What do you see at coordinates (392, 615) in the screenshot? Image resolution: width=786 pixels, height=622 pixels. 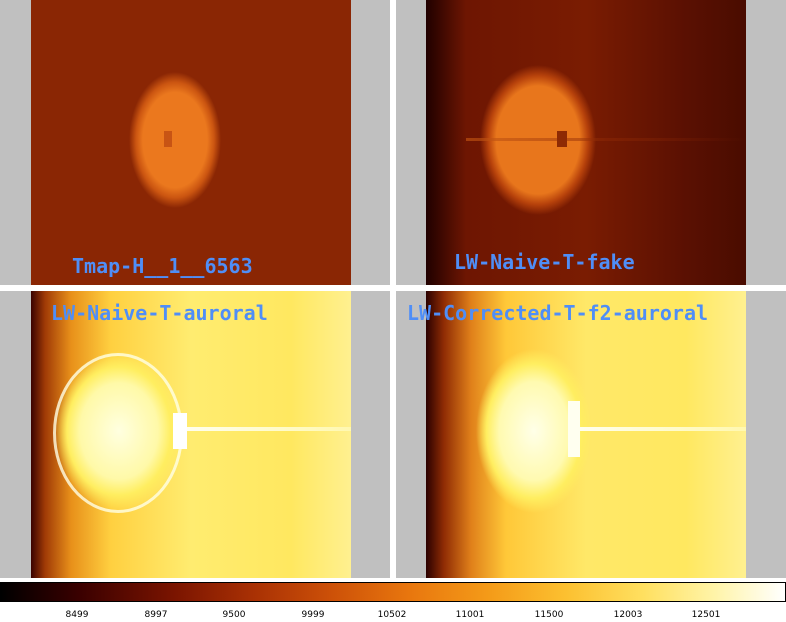 I see `colorbar-tick-label: 10502` at bounding box center [392, 615].